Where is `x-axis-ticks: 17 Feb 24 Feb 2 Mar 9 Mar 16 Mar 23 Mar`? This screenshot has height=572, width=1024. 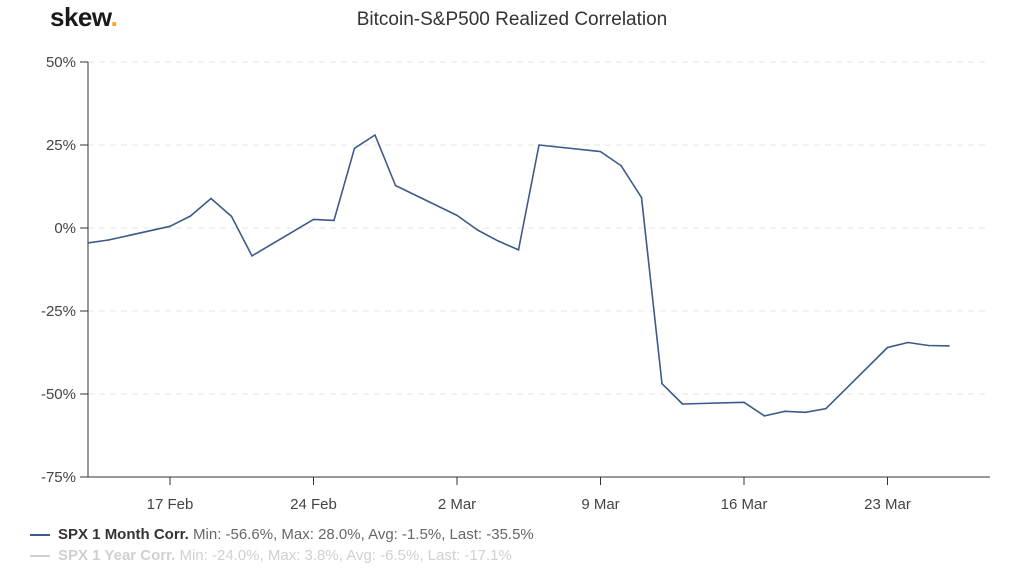 x-axis-ticks: 17 Feb 24 Feb 2 Mar 9 Mar 16 Mar 23 Mar is located at coordinates (529, 495).